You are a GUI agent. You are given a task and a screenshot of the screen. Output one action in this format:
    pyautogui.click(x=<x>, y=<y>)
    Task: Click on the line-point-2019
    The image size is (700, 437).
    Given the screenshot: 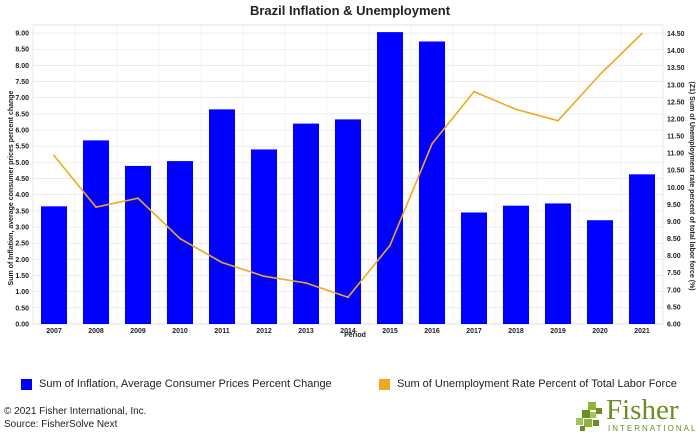 What is the action you would take?
    pyautogui.click(x=558, y=120)
    